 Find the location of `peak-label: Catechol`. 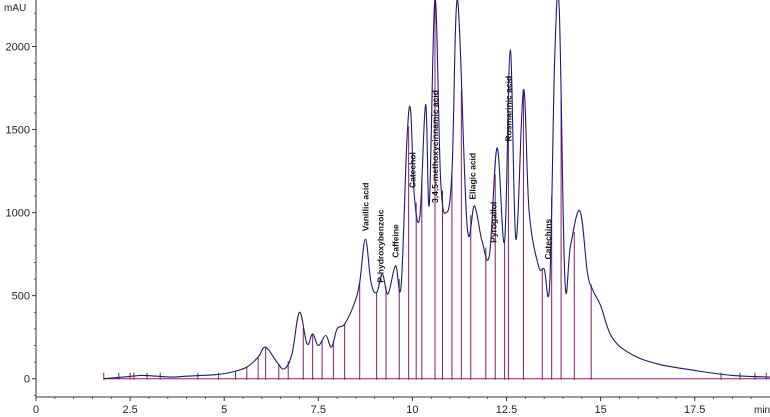

peak-label: Catechol is located at coordinates (412, 170).